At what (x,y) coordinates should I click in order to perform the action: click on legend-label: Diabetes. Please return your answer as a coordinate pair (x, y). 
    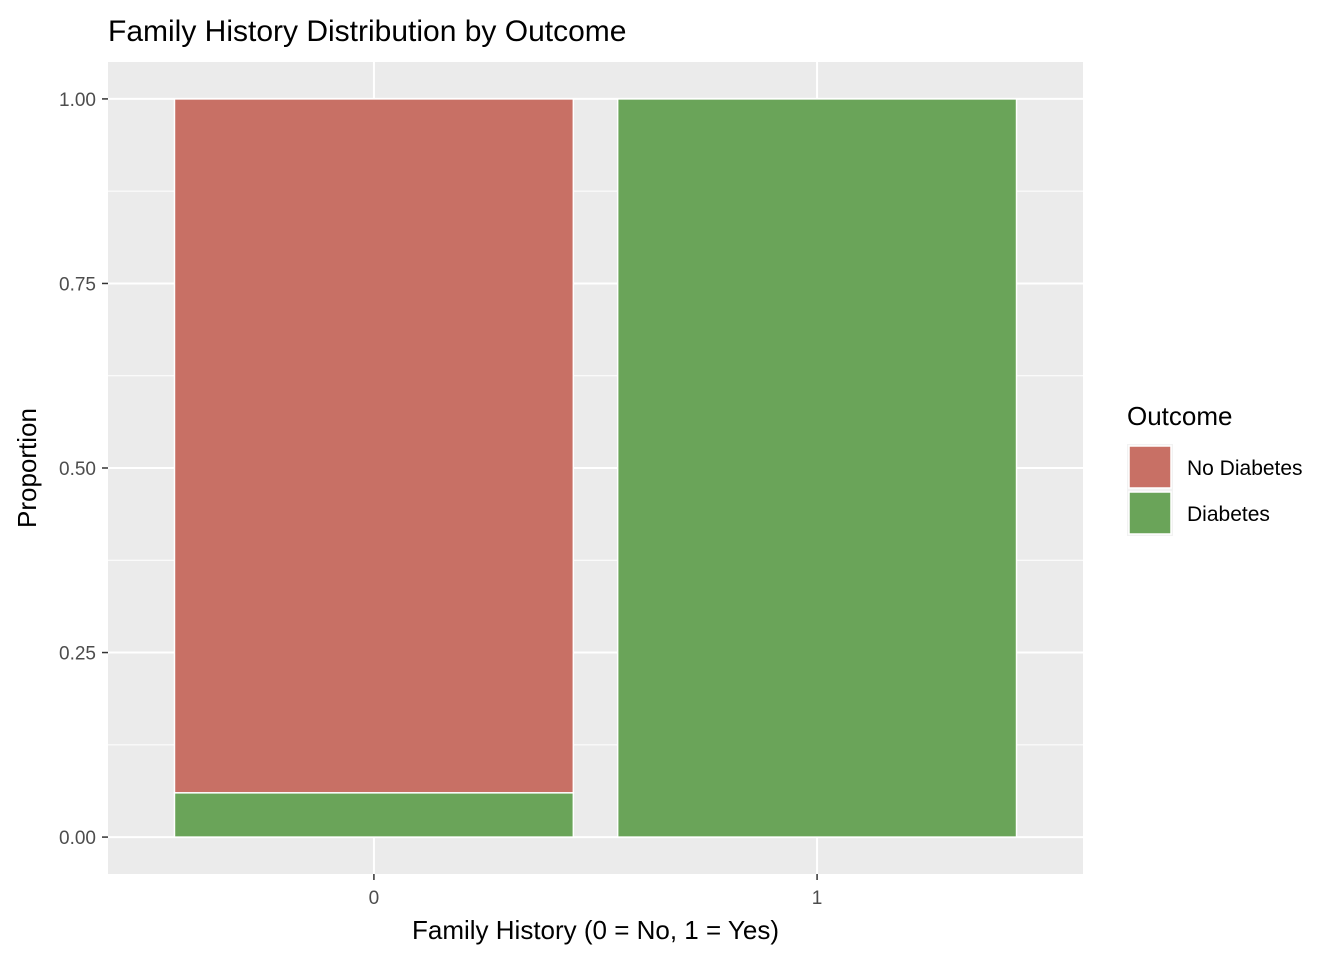
    Looking at the image, I should click on (1228, 514).